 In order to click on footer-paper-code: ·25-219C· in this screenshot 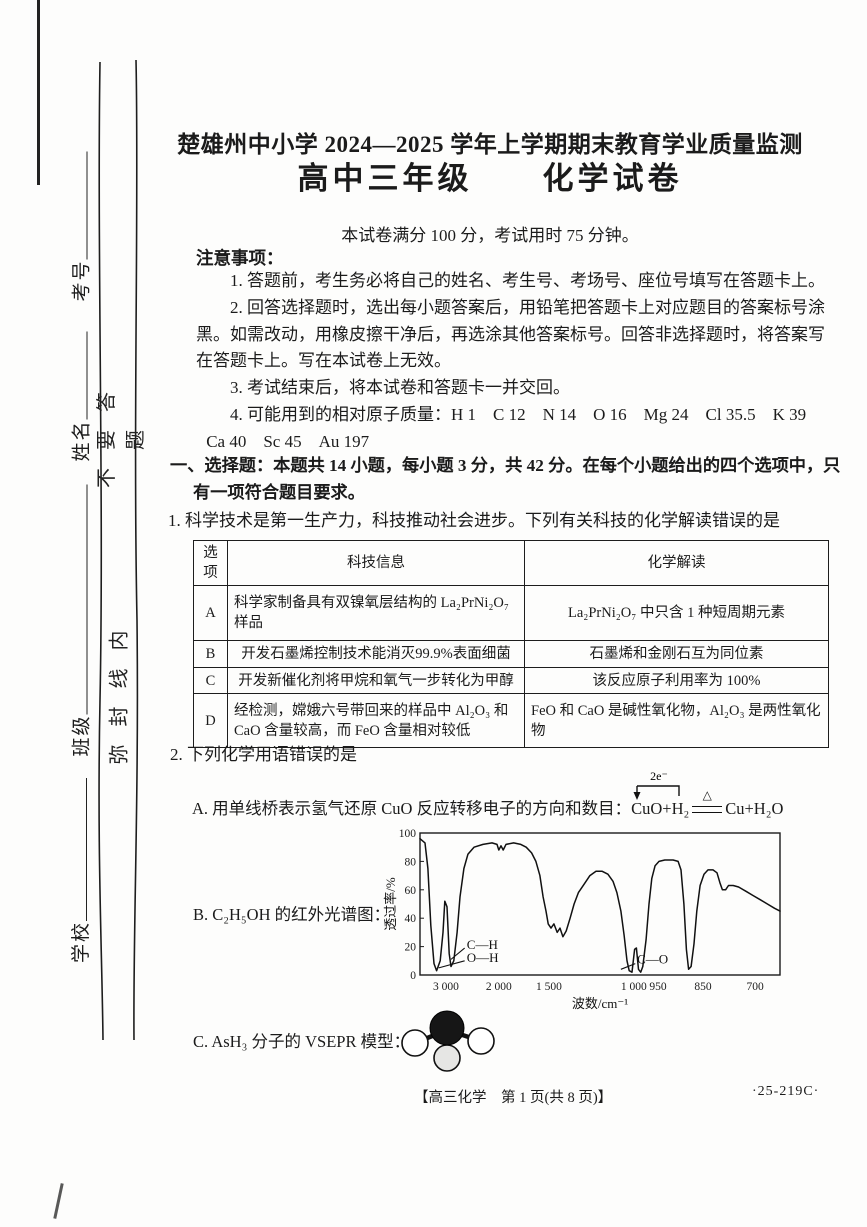, I will do `click(786, 1091)`.